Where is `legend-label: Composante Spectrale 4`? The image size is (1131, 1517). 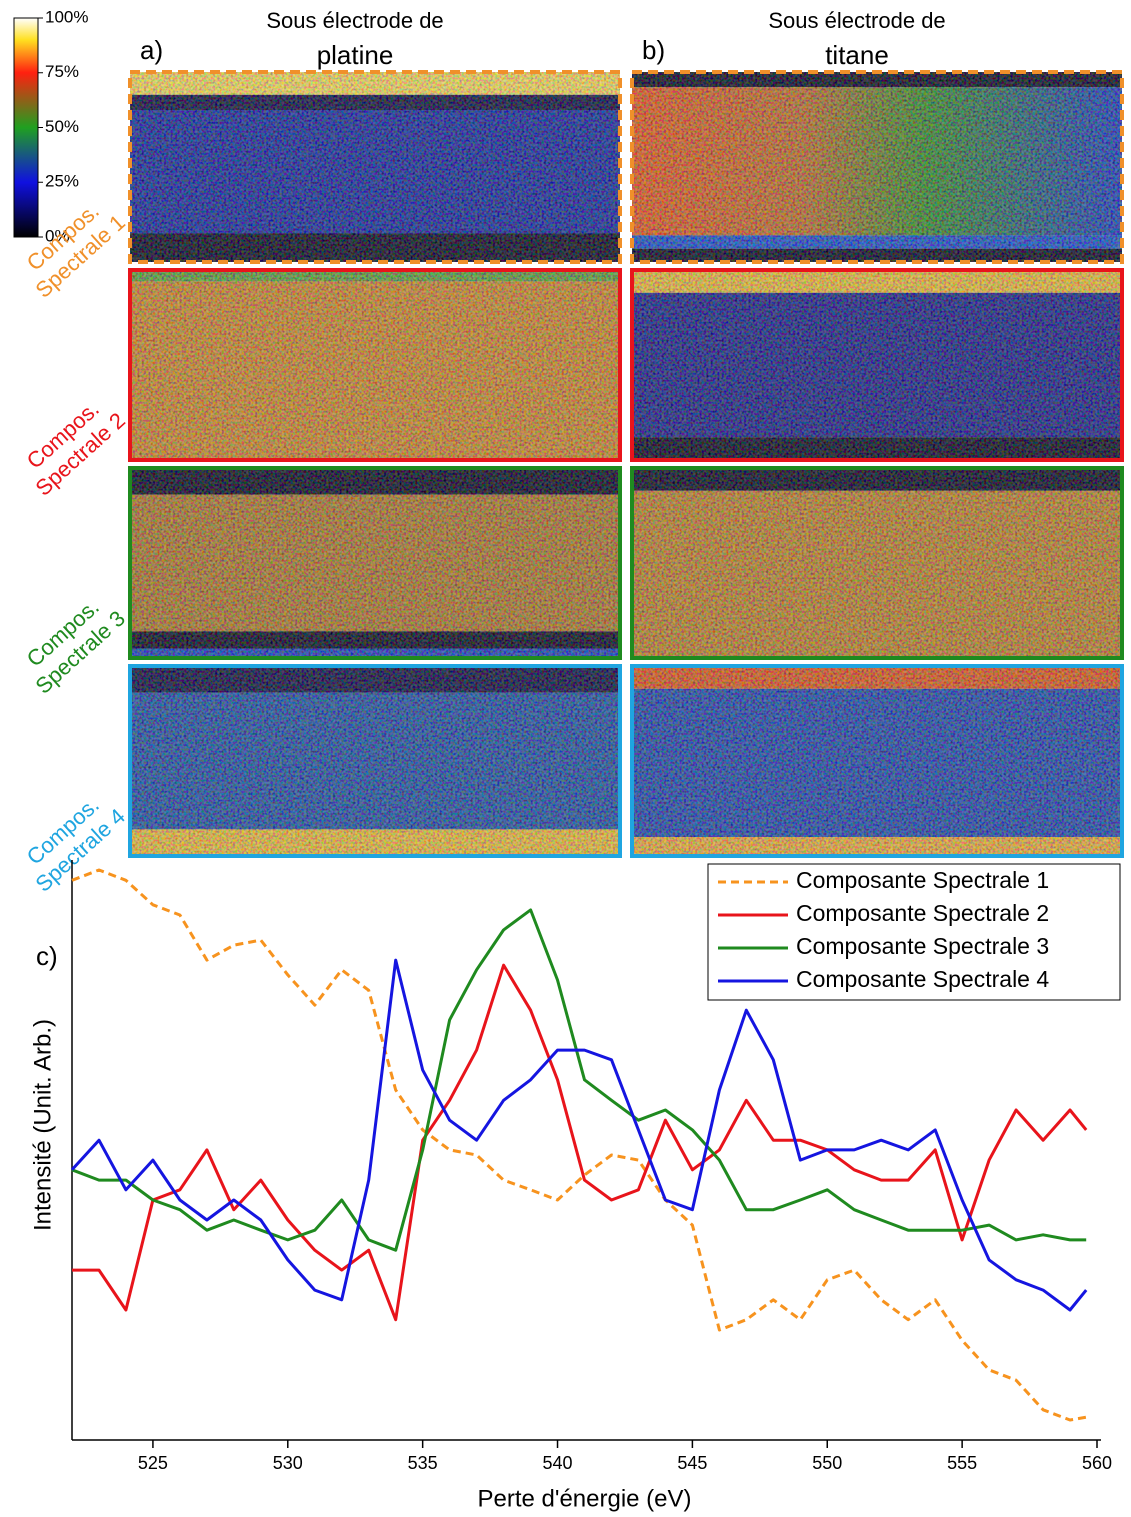
legend-label: Composante Spectrale 4 is located at coordinates (922, 979).